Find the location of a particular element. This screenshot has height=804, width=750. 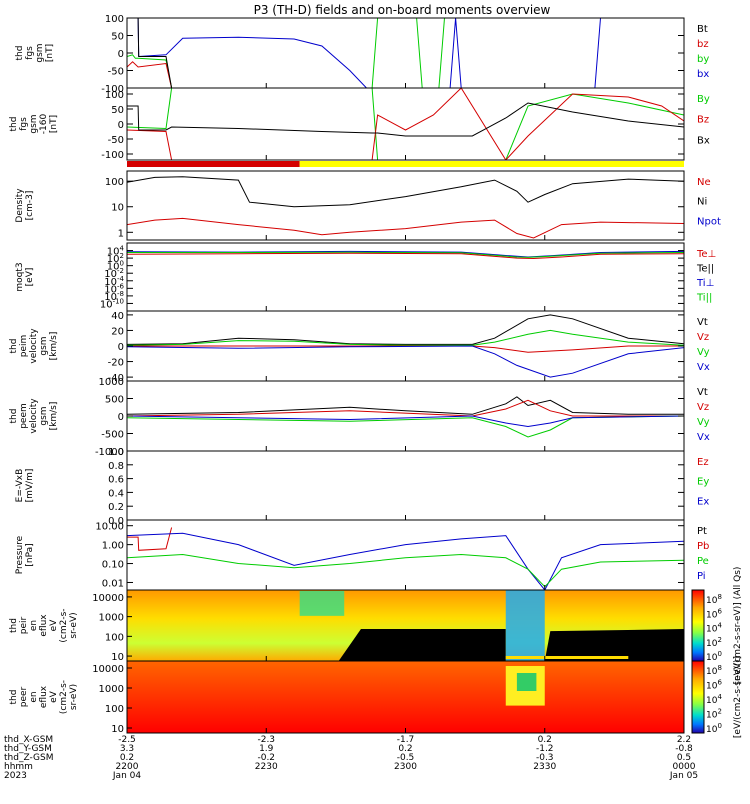

series-line-By is located at coordinates (405, 124).